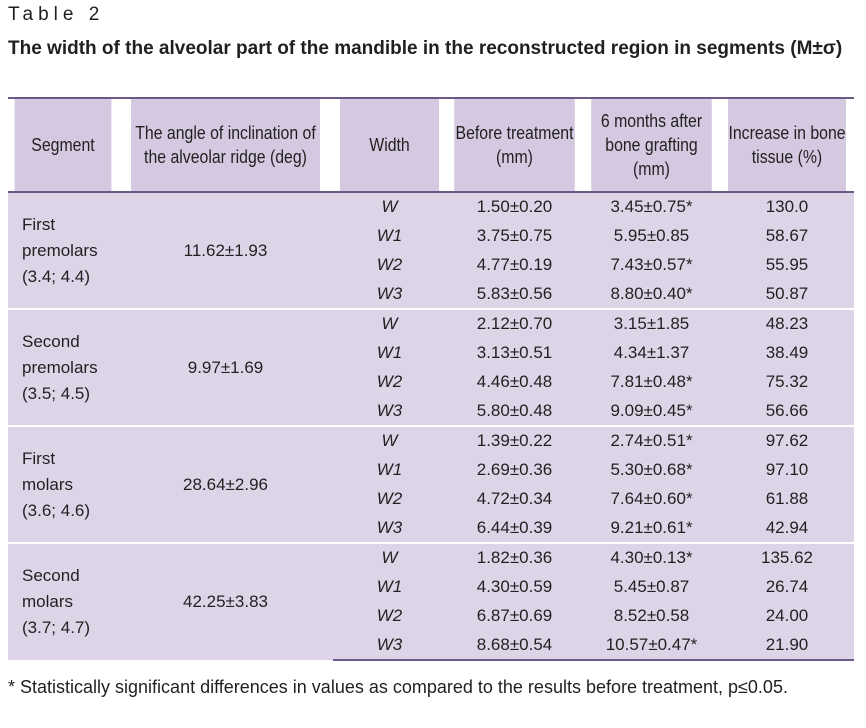  Describe the element at coordinates (651, 294) in the screenshot. I see `after-cell: 8.80±0.40*` at that location.